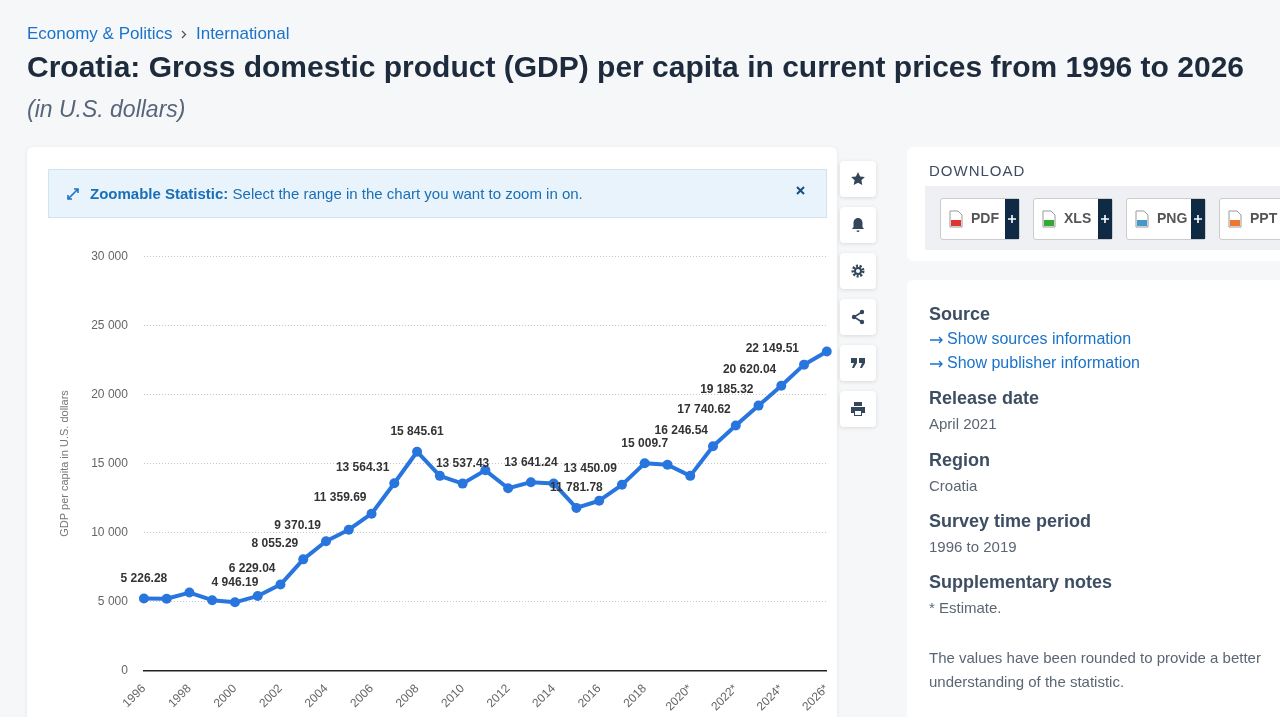 The width and height of the screenshot is (1280, 717). I want to click on text: April 2021, so click(963, 423).